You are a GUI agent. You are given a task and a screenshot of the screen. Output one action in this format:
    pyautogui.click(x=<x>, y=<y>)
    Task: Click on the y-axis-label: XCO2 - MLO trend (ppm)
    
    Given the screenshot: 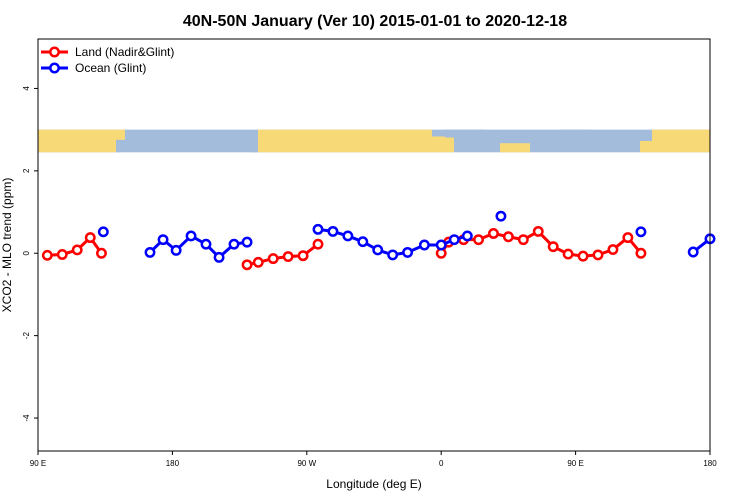 What is the action you would take?
    pyautogui.click(x=7, y=245)
    